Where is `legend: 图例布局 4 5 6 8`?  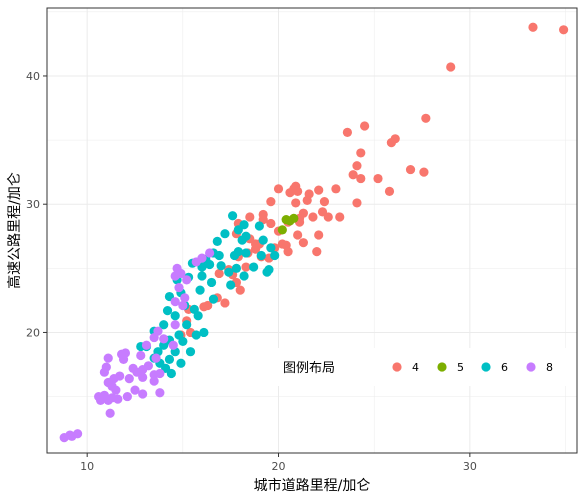
legend: 图例布局 4 5 6 8 is located at coordinates (418, 368).